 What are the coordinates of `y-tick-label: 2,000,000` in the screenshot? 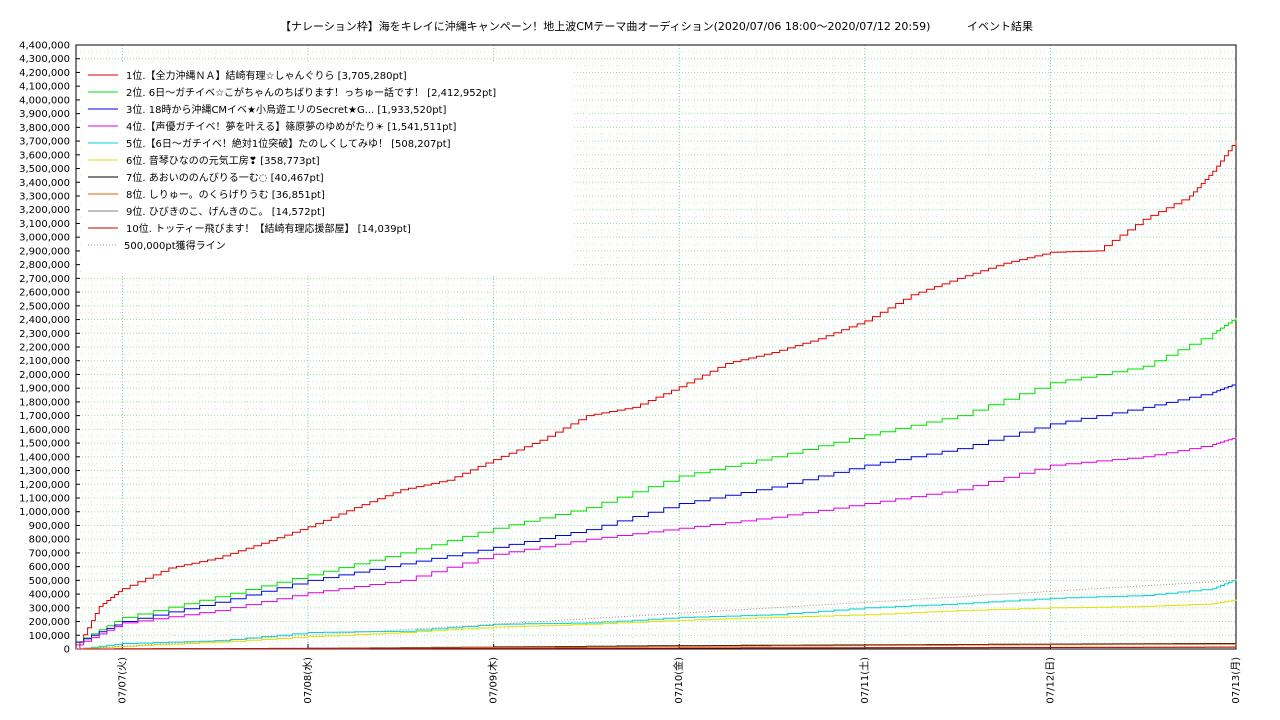 It's located at (44, 375).